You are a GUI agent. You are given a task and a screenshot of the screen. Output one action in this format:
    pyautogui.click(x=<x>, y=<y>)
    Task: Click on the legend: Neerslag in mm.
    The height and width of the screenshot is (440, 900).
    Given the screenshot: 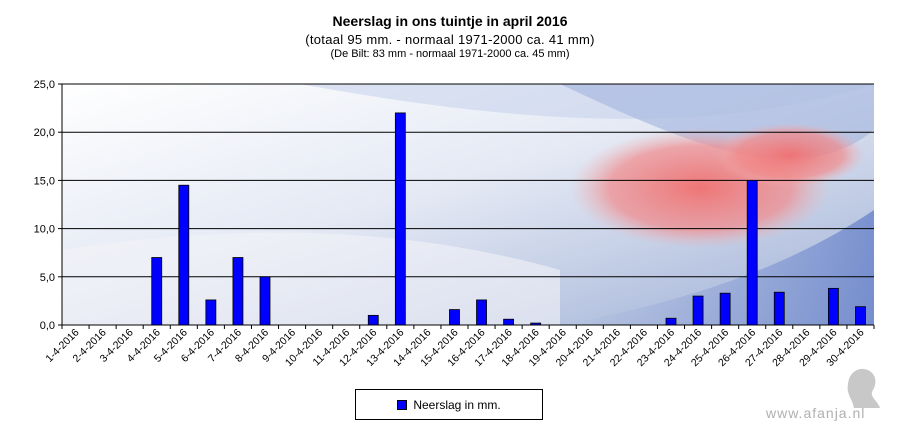 What is the action you would take?
    pyautogui.click(x=449, y=404)
    